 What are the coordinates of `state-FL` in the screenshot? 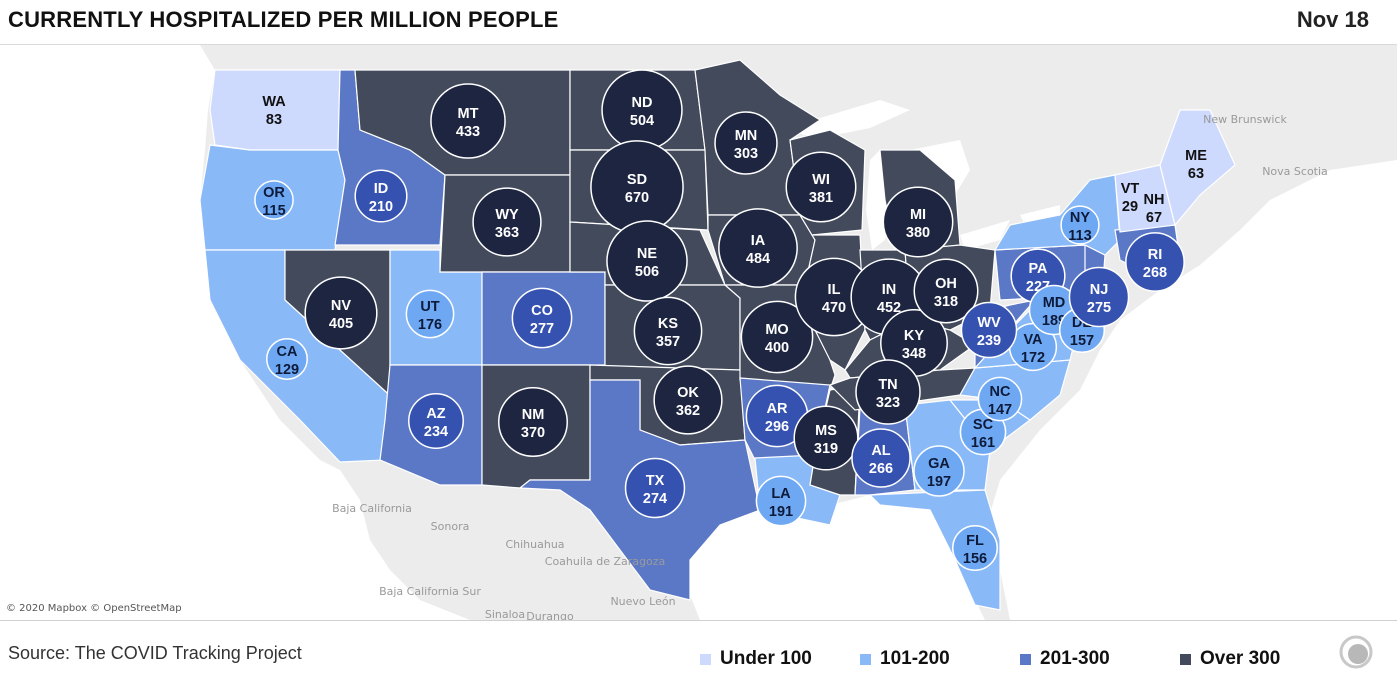 It's located at (934, 550).